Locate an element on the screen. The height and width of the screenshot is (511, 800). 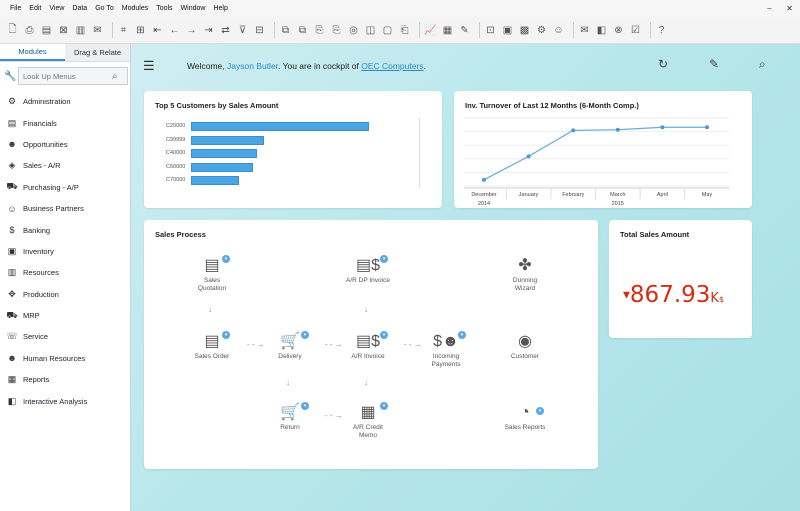
sidebar-item-opportunities: ☻ Opportunities is located at coordinates (65, 144).